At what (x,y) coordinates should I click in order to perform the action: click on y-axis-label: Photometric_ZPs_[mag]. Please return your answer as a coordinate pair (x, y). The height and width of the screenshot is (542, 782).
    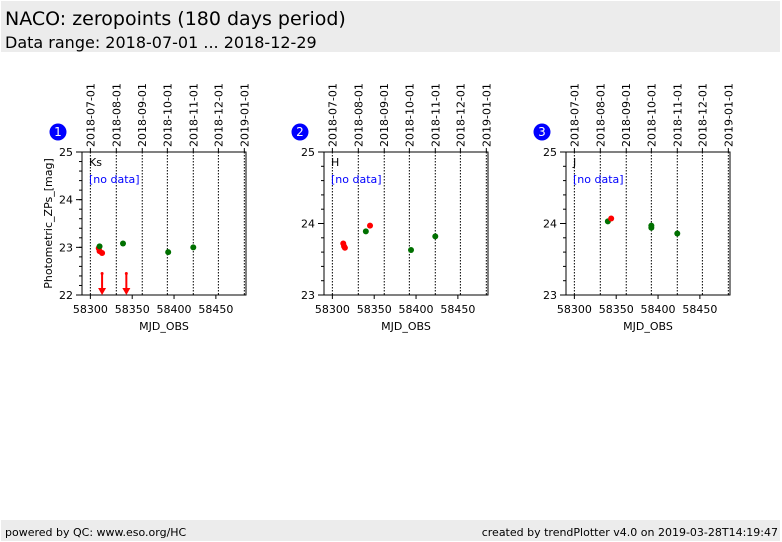
    Looking at the image, I should click on (48, 223).